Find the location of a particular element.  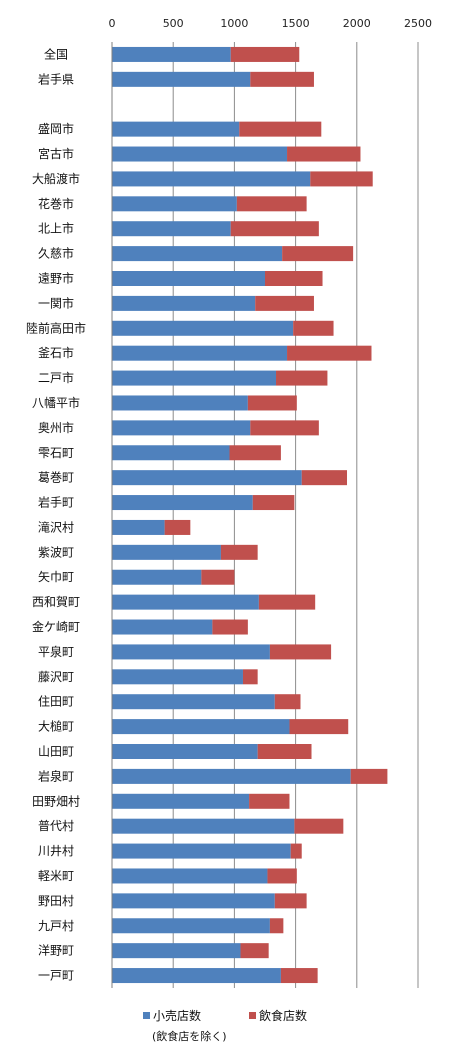

category-label: 野田村 is located at coordinates (56, 901).